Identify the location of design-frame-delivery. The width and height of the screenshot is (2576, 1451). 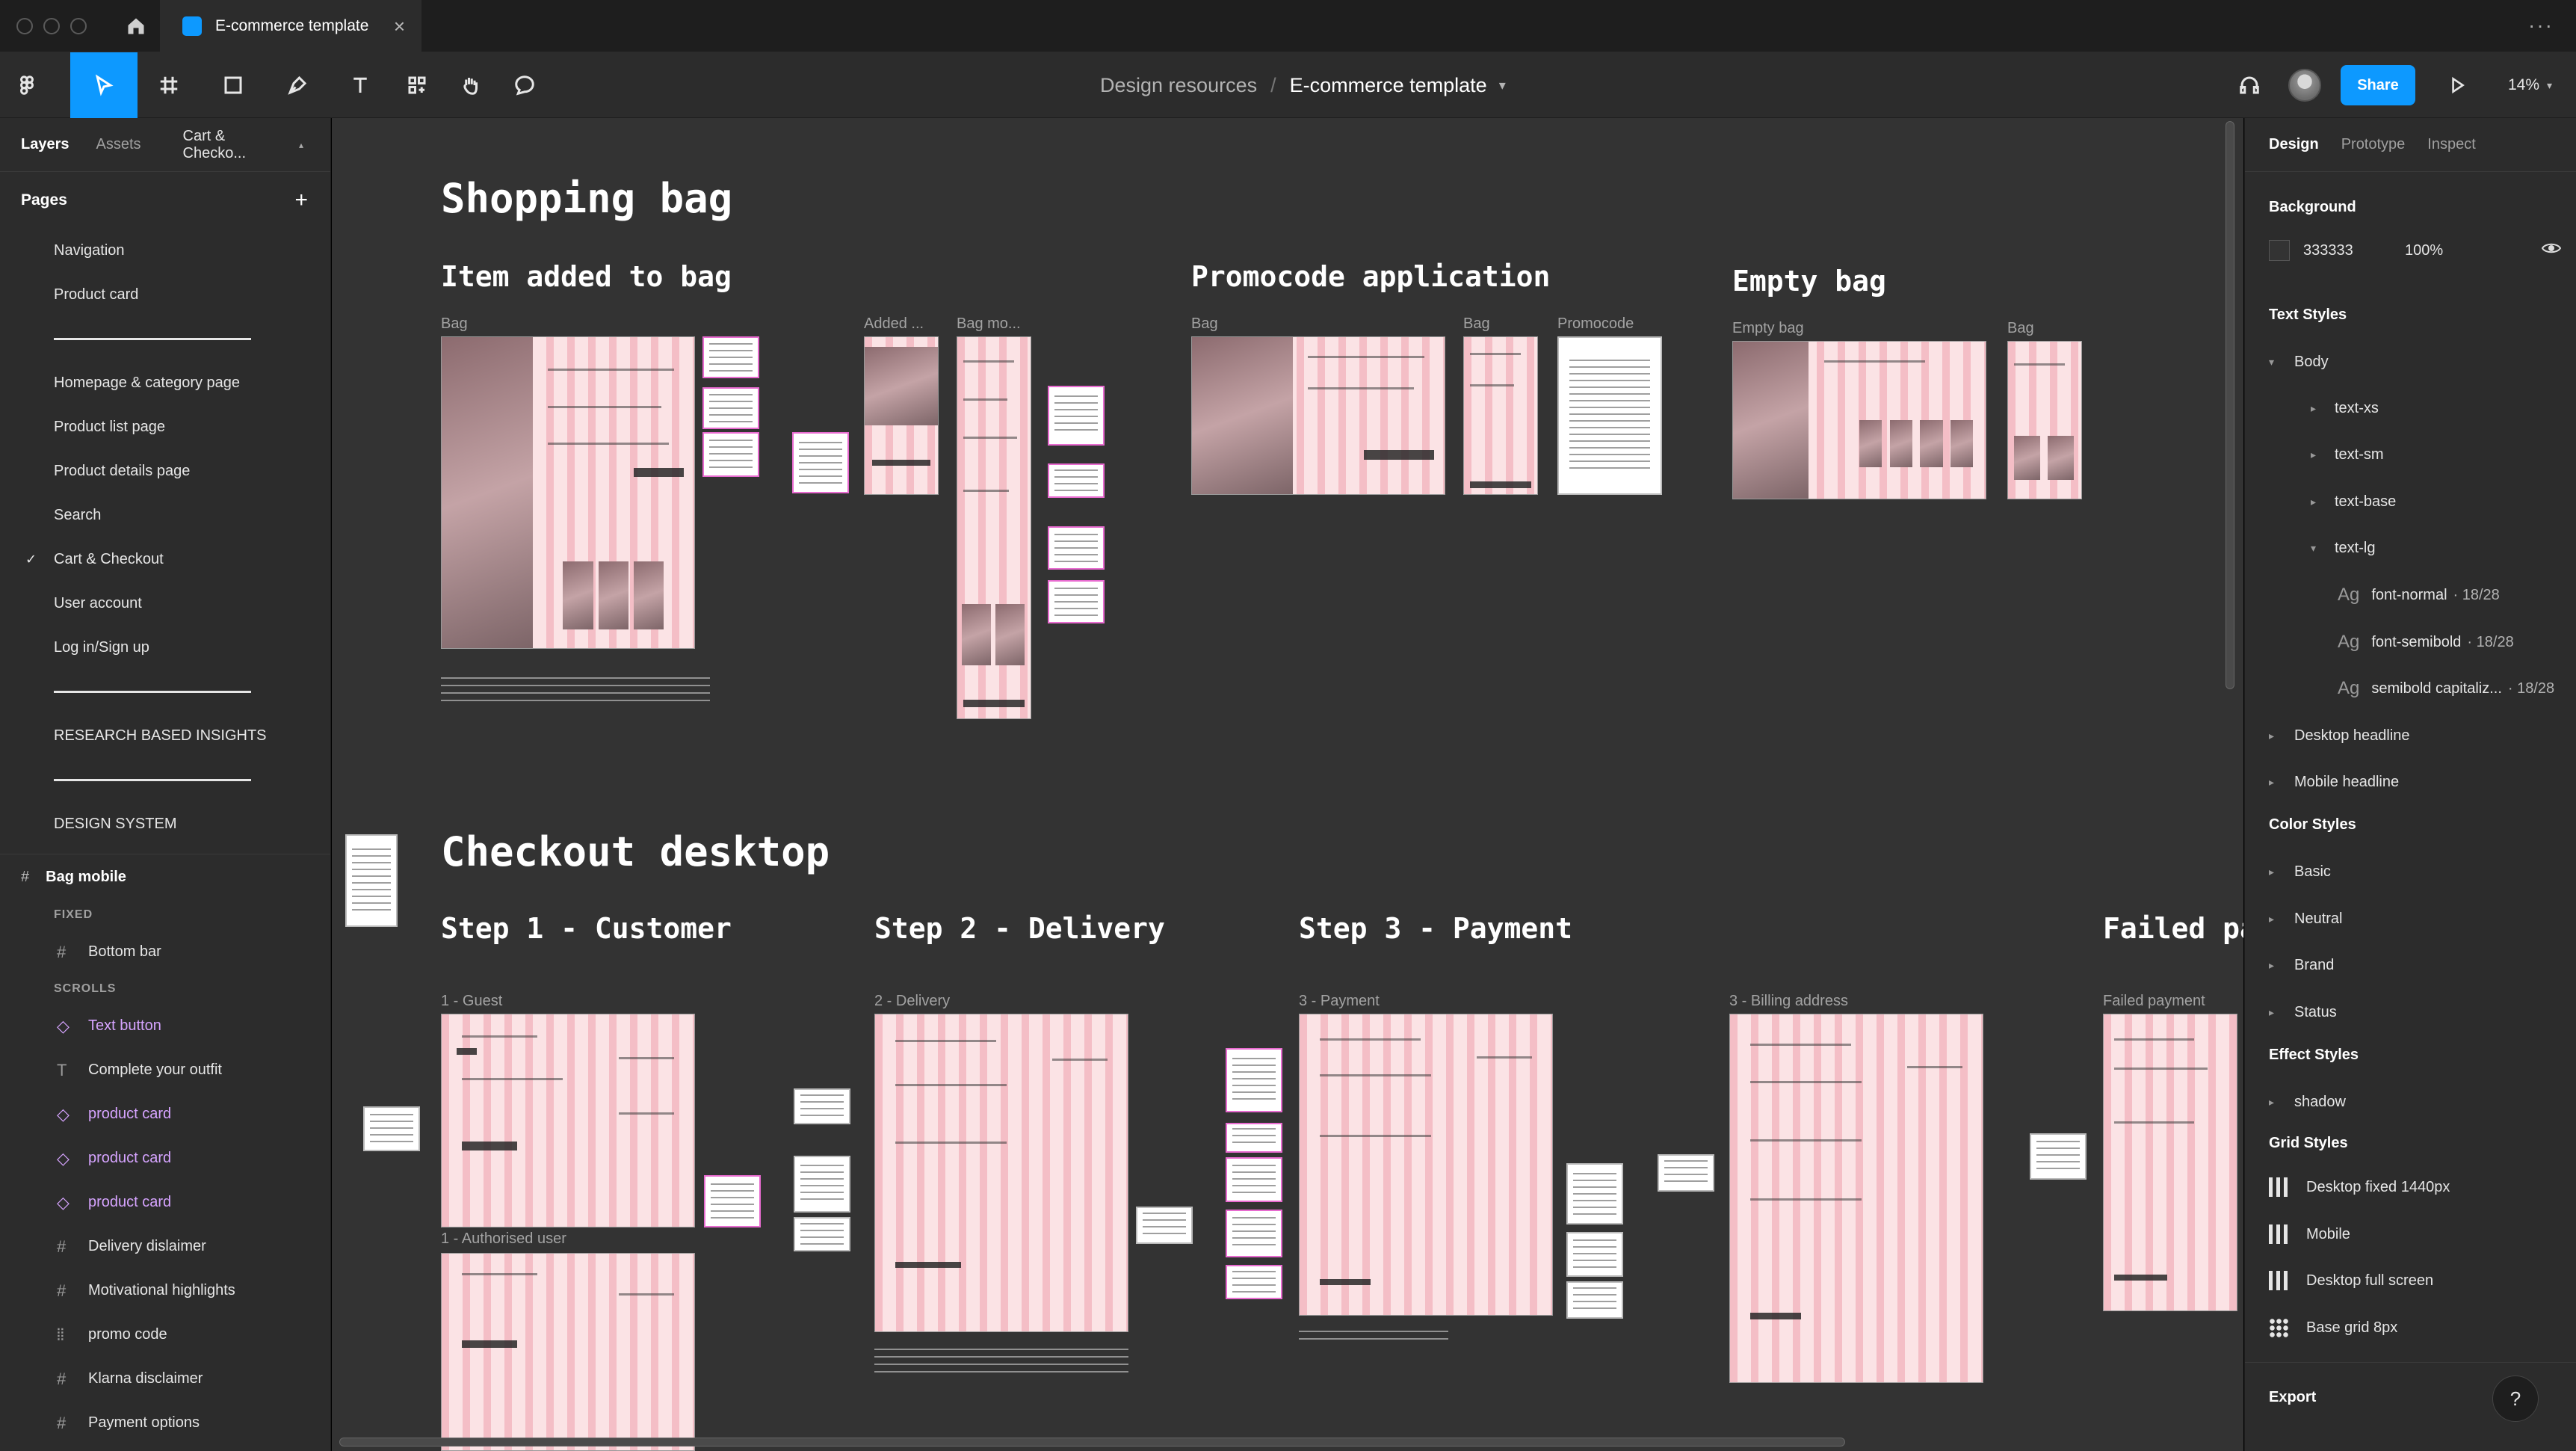
(1001, 1173).